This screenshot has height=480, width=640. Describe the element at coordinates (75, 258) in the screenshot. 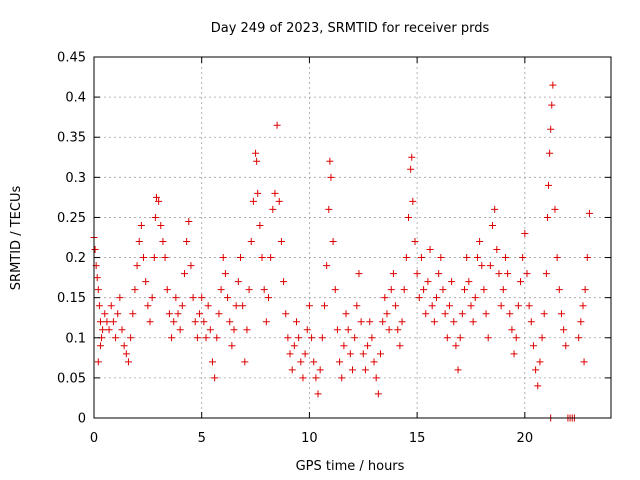

I see `y-tick-label: 0.2` at that location.